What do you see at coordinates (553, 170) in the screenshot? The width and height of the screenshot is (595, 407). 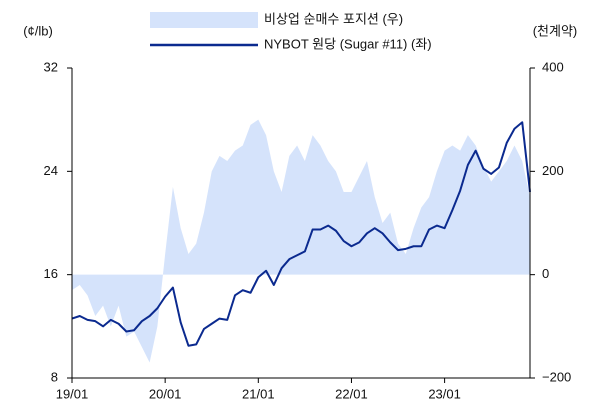 I see `y2-tick-label: 200` at bounding box center [553, 170].